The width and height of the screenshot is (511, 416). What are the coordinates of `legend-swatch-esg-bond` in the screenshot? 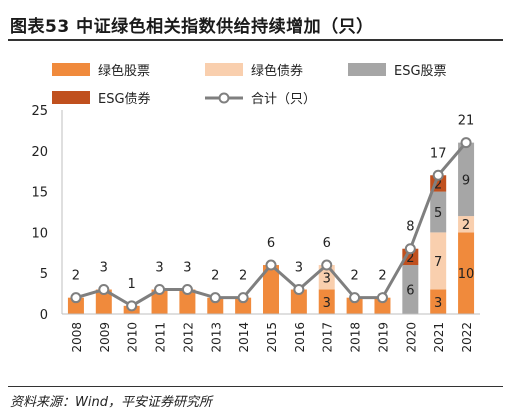 It's located at (71, 97).